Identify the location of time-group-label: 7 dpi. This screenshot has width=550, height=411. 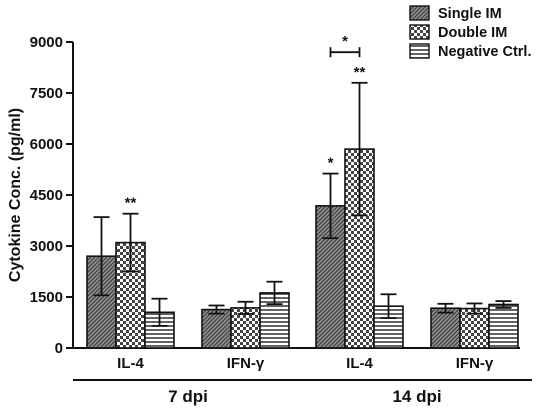
(188, 396).